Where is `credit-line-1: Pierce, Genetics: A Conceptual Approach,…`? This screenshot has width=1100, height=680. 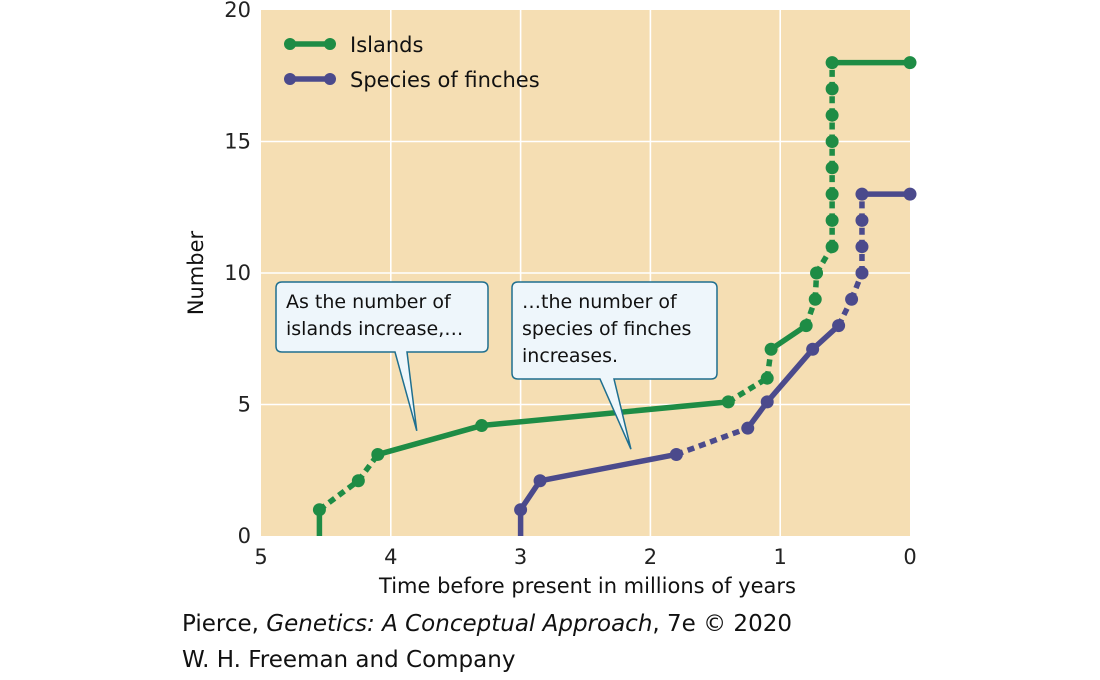
credit-line-1: Pierce, Genetics: A Conceptual Approach,… is located at coordinates (487, 624).